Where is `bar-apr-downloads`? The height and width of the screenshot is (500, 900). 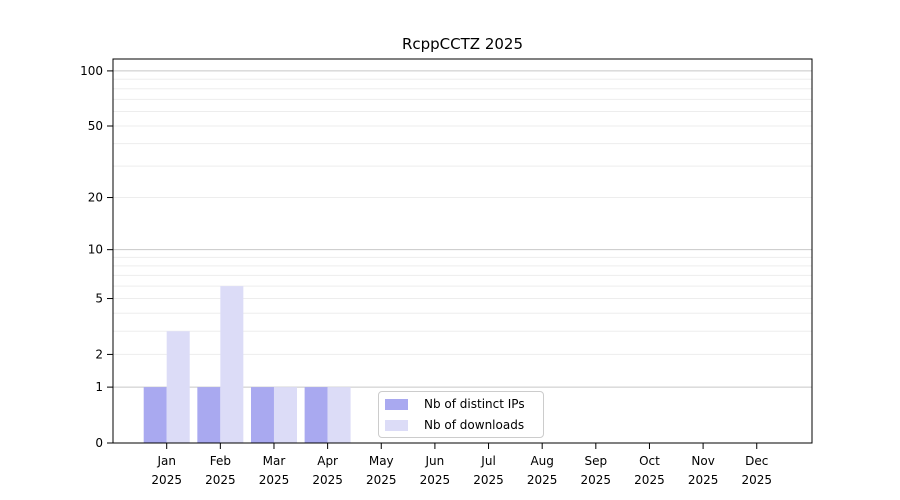
bar-apr-downloads is located at coordinates (339, 415).